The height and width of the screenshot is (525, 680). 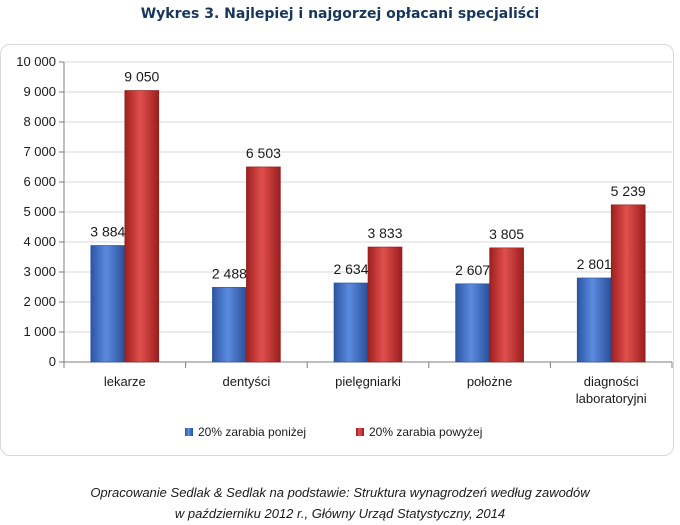 What do you see at coordinates (189, 432) in the screenshot?
I see `legend-swatch-low` at bounding box center [189, 432].